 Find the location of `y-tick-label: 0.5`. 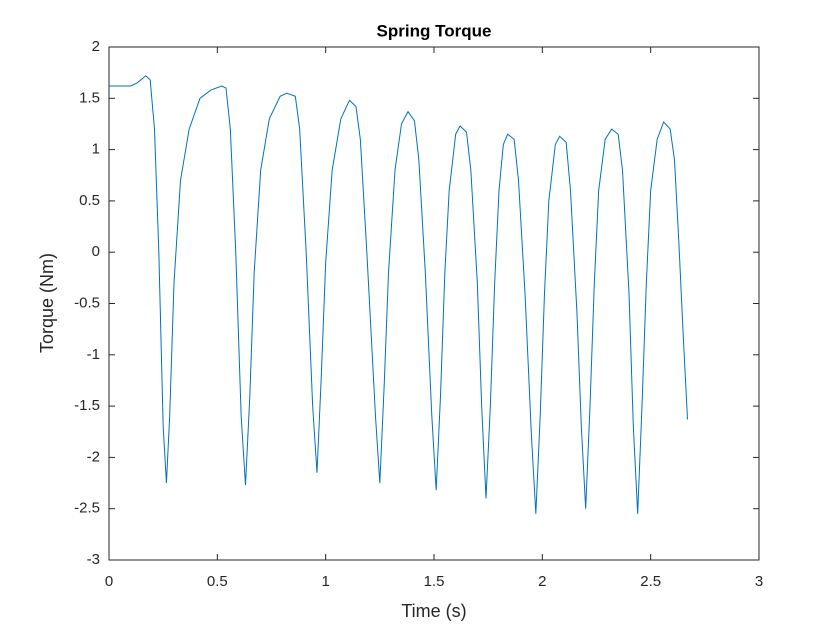

y-tick-label: 0.5 is located at coordinates (89, 200).